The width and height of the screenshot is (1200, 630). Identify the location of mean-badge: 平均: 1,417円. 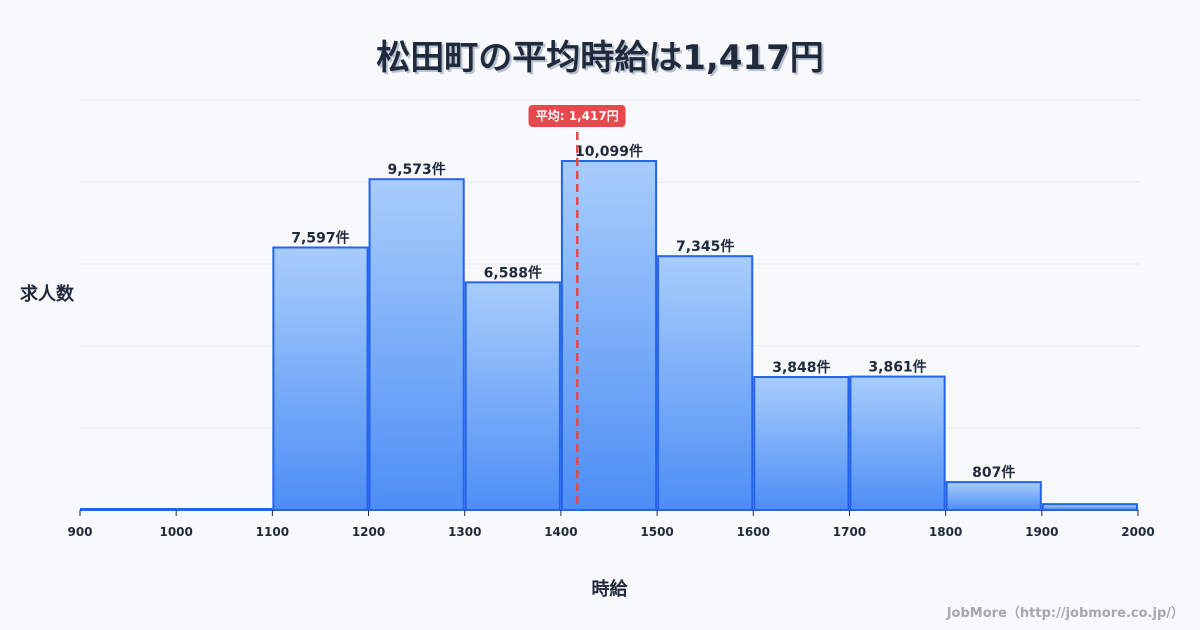
(577, 116).